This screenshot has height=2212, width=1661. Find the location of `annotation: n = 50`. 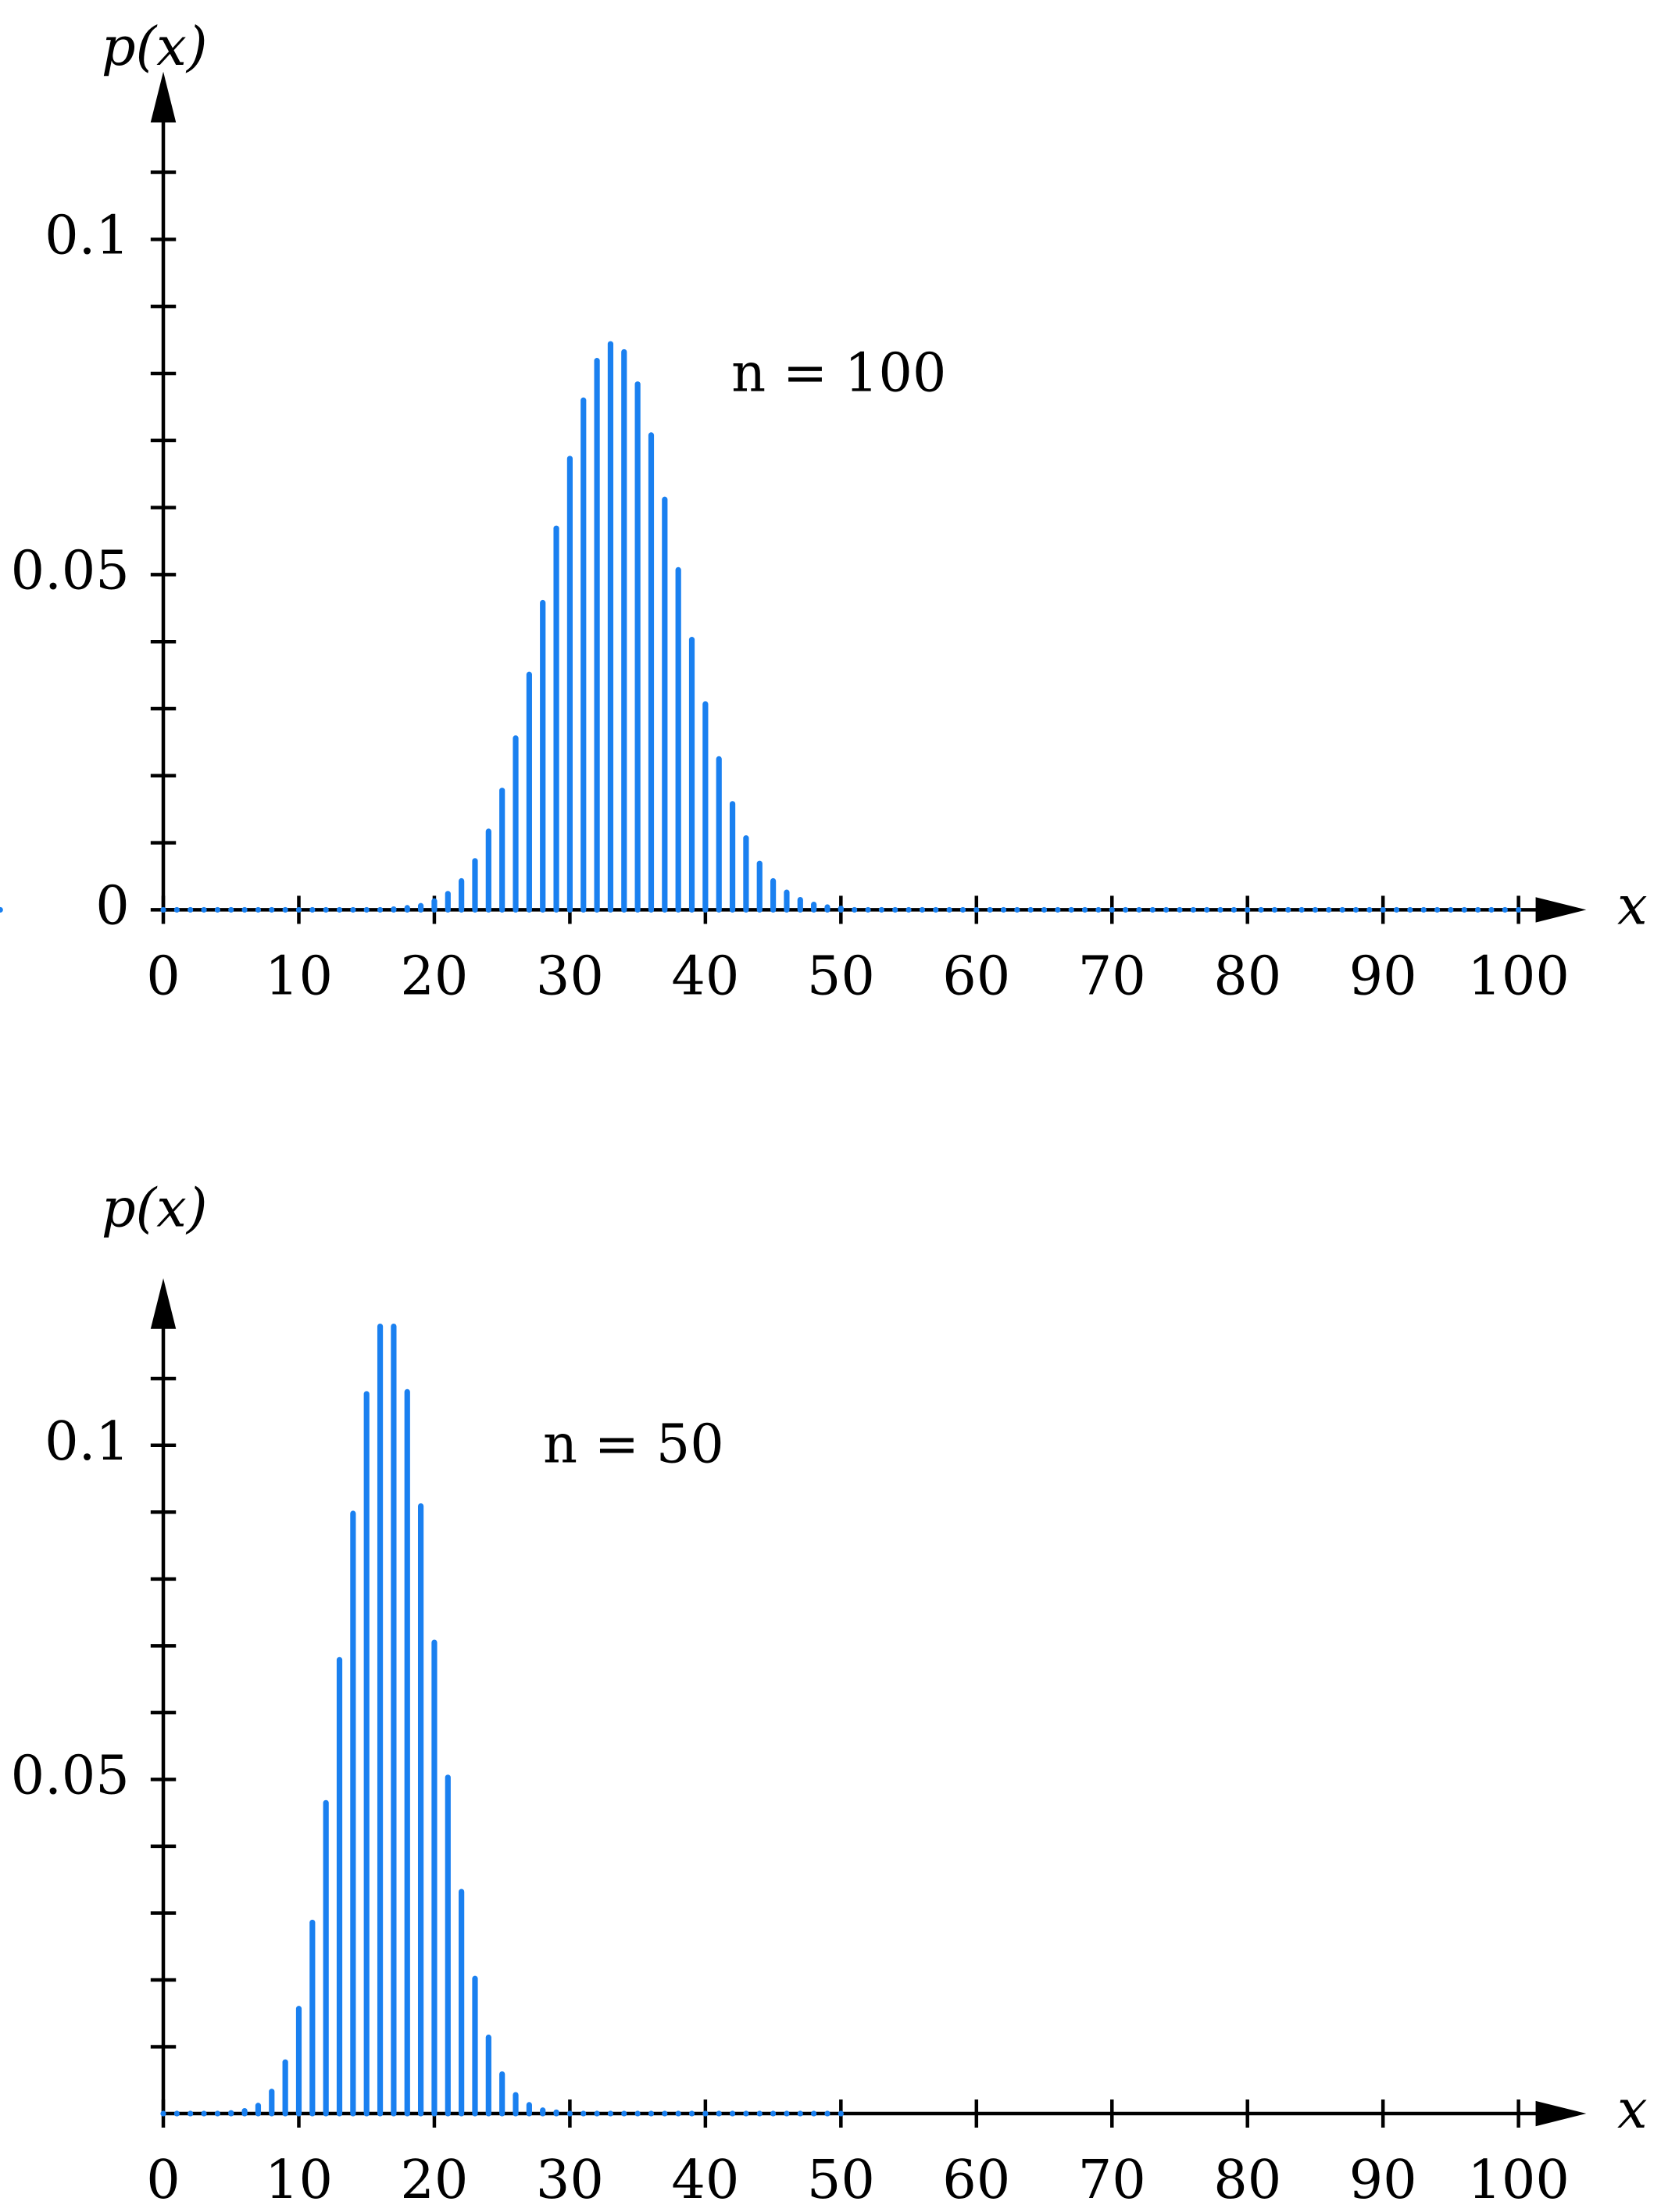

annotation: n = 50 is located at coordinates (633, 1445).